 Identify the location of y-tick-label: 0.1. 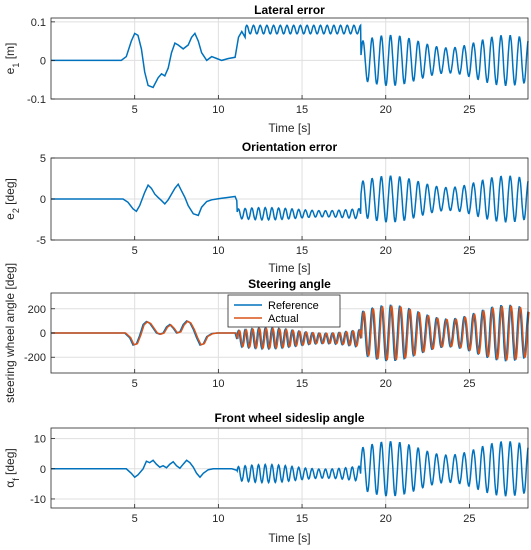
(38, 23).